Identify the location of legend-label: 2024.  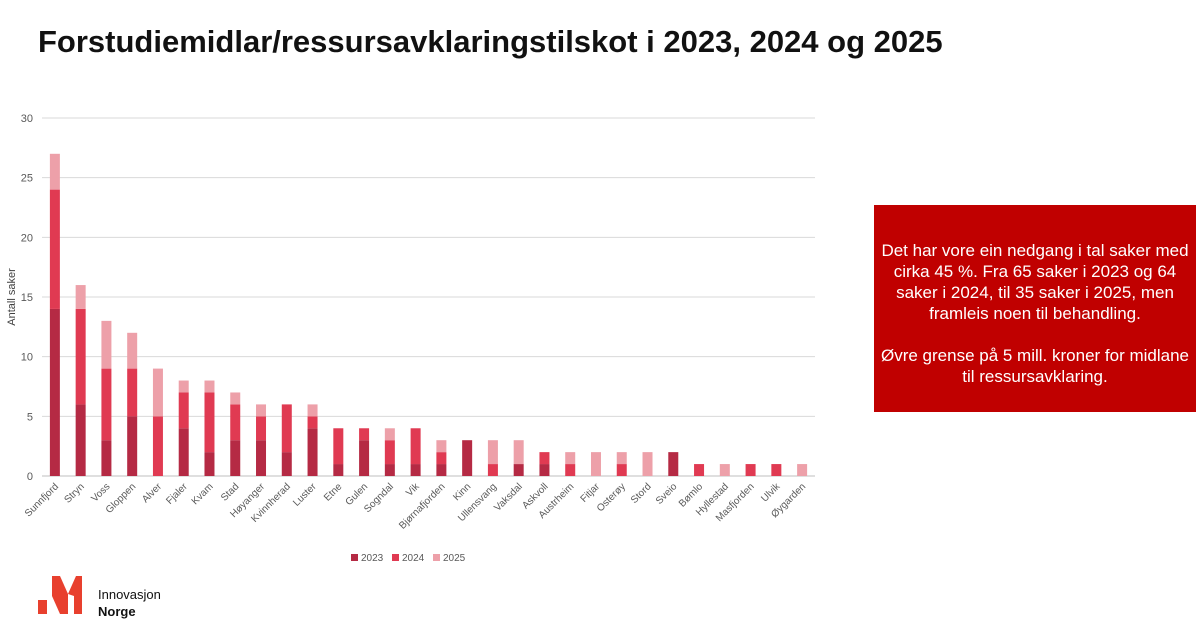
(413, 558).